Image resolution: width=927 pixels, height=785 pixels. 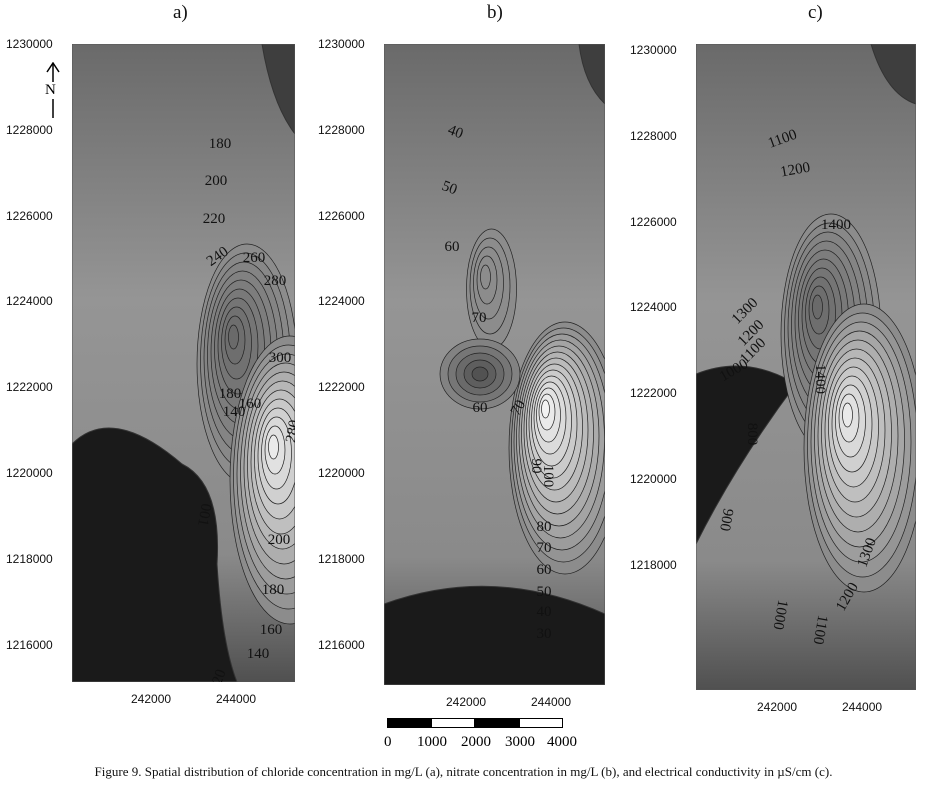 What do you see at coordinates (180, 12) in the screenshot?
I see `panel-a-title: a)` at bounding box center [180, 12].